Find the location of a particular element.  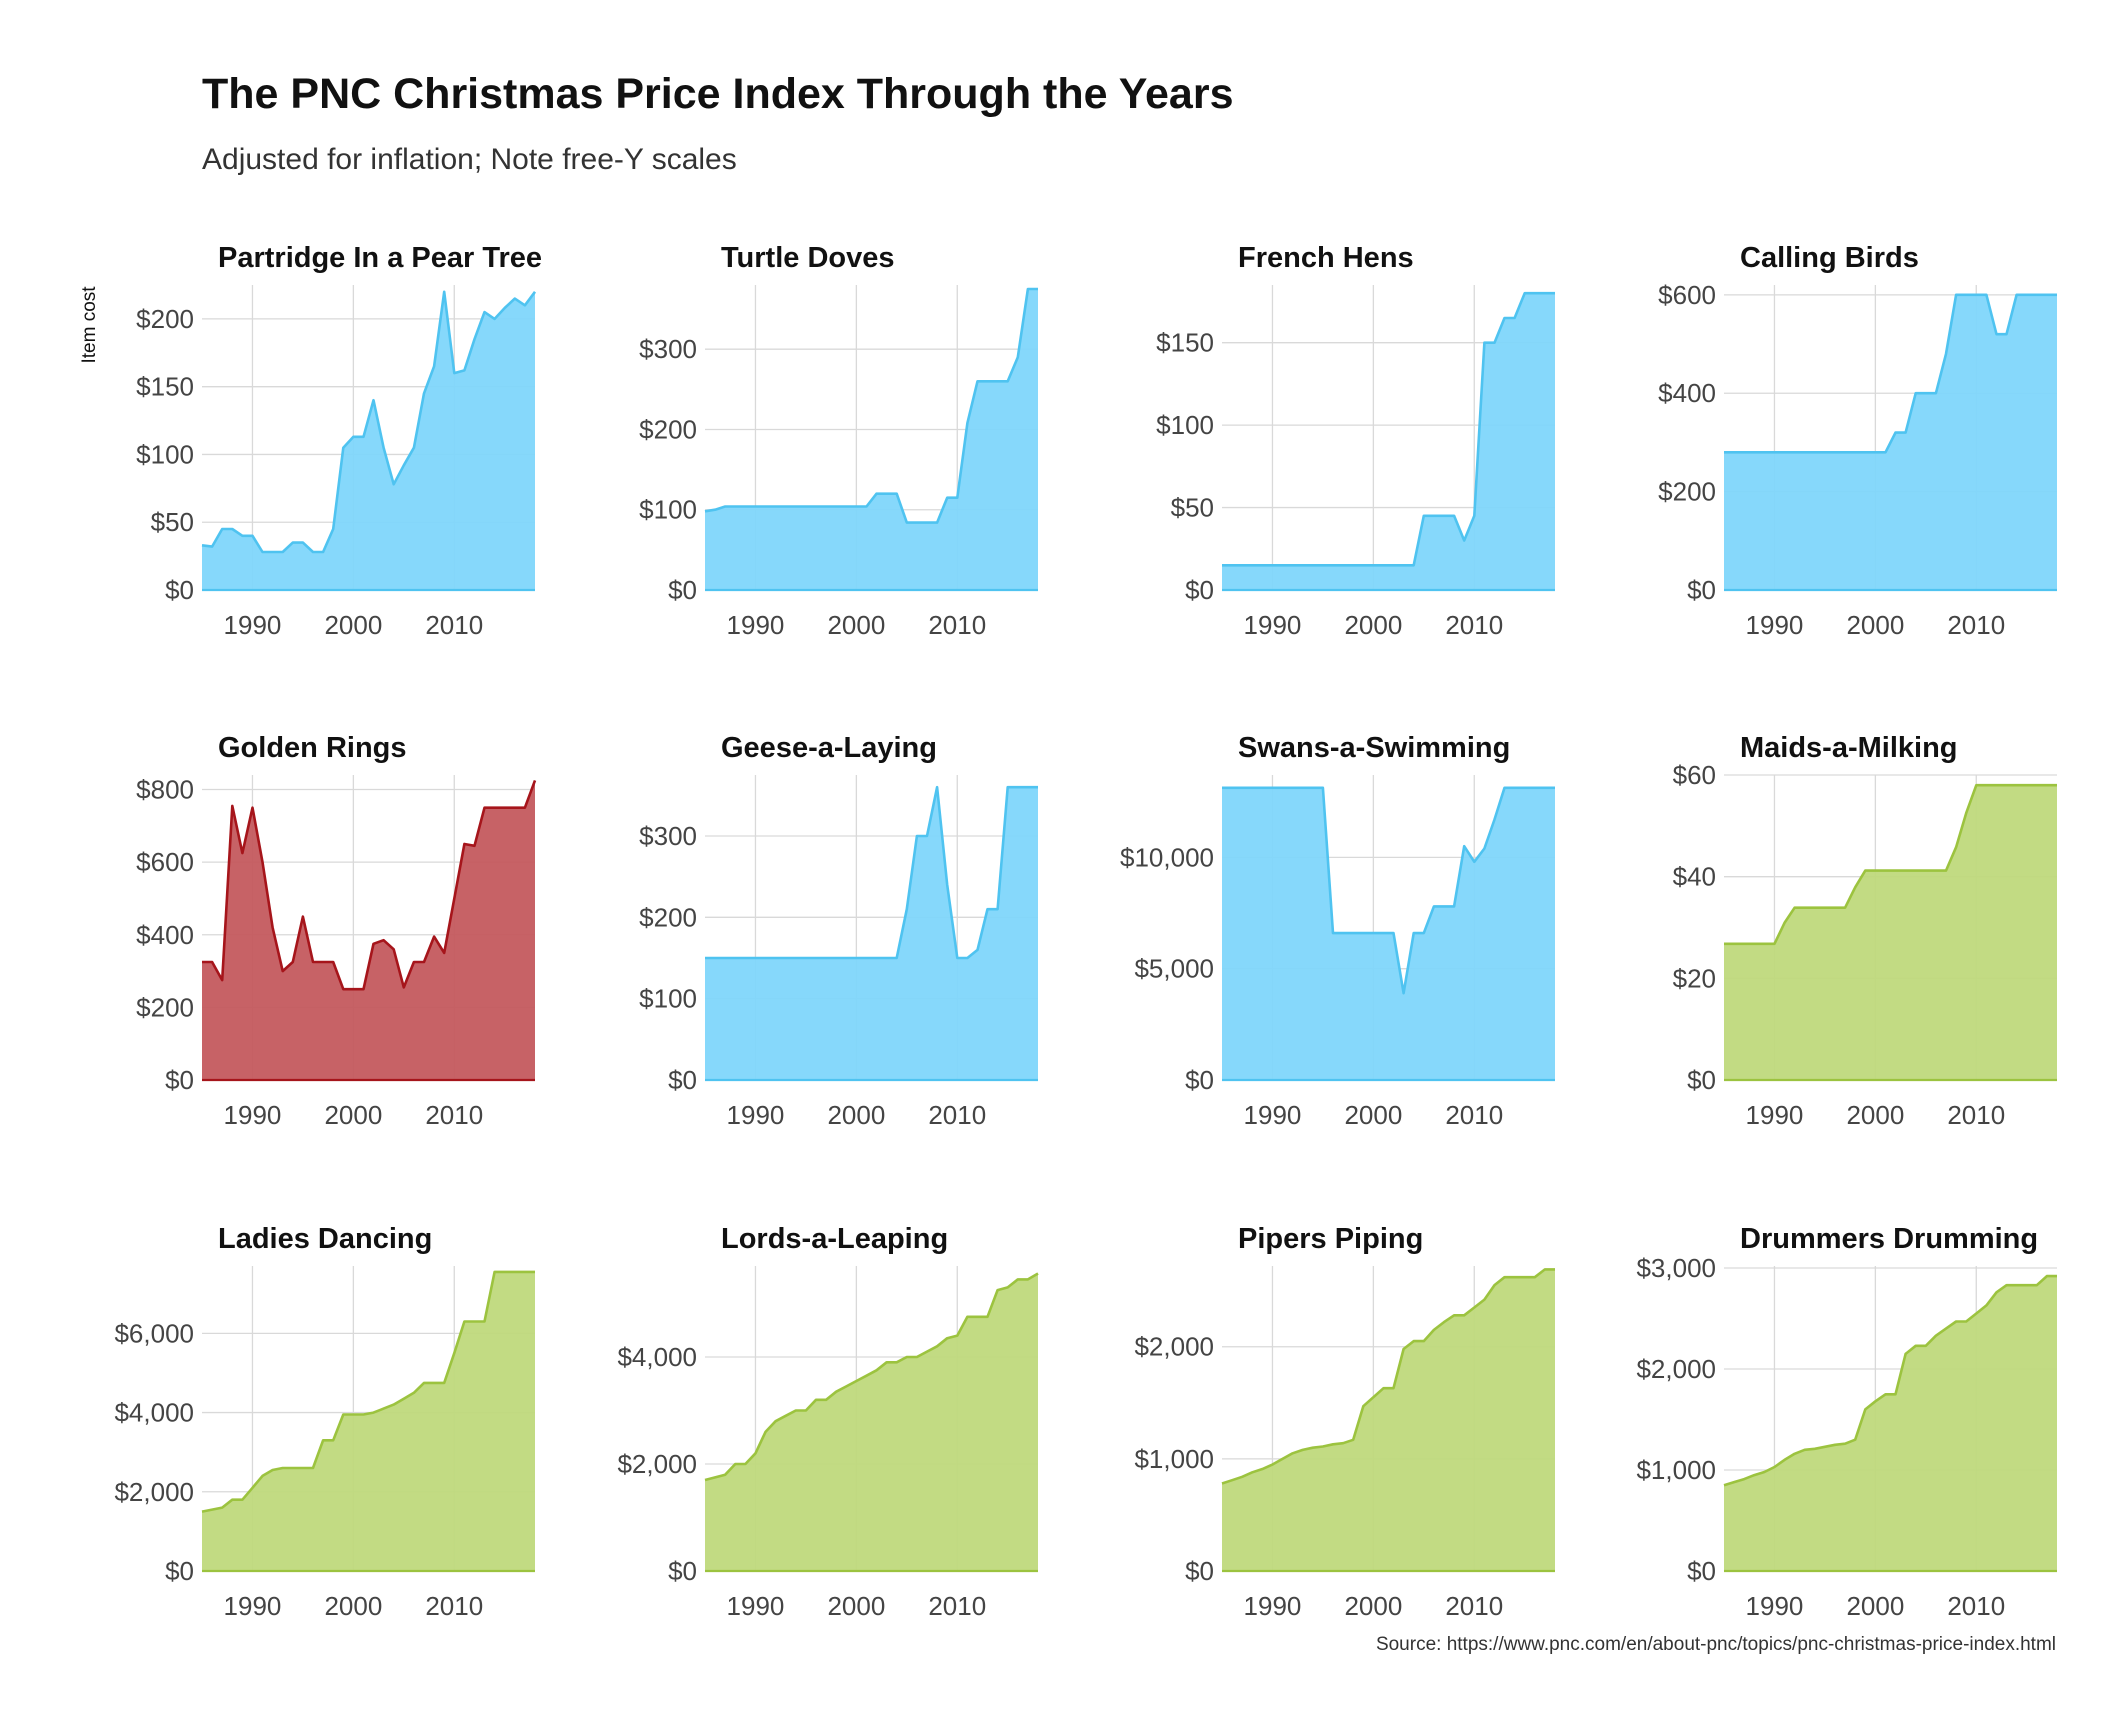

panel-title: Swans-a-Swimming is located at coordinates (1374, 748).